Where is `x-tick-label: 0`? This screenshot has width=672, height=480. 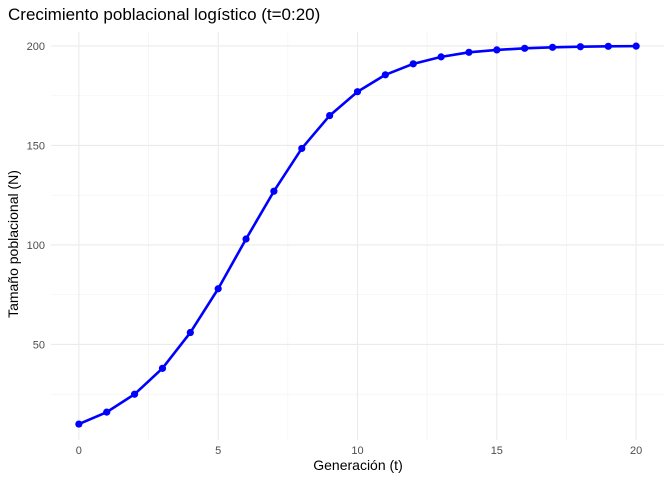
x-tick-label: 0 is located at coordinates (79, 451).